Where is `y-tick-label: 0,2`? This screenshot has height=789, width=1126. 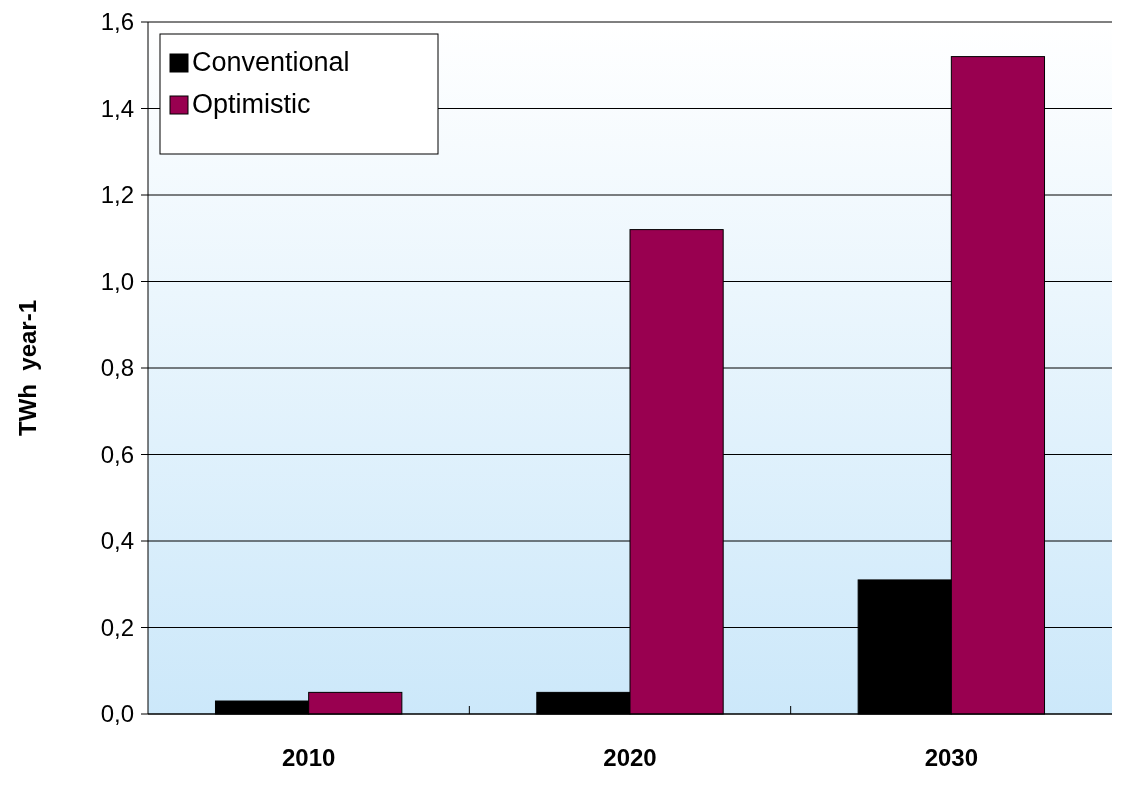 y-tick-label: 0,2 is located at coordinates (117, 627).